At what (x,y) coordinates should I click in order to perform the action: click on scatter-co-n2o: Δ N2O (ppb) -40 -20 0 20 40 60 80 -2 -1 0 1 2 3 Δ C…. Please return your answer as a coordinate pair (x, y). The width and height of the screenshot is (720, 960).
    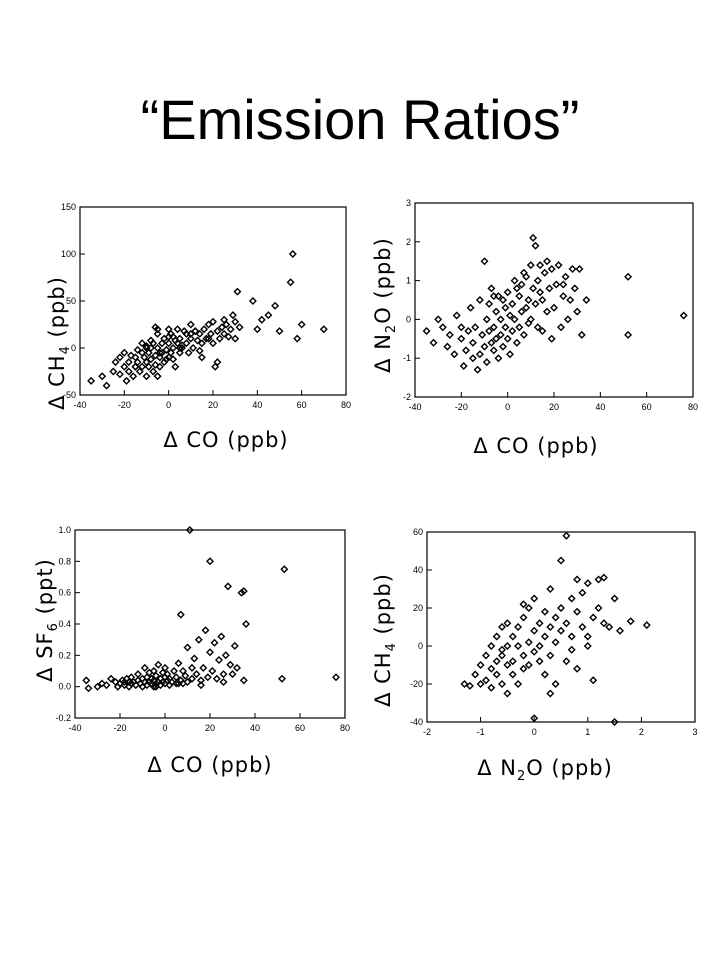
    Looking at the image, I should click on (534, 328).